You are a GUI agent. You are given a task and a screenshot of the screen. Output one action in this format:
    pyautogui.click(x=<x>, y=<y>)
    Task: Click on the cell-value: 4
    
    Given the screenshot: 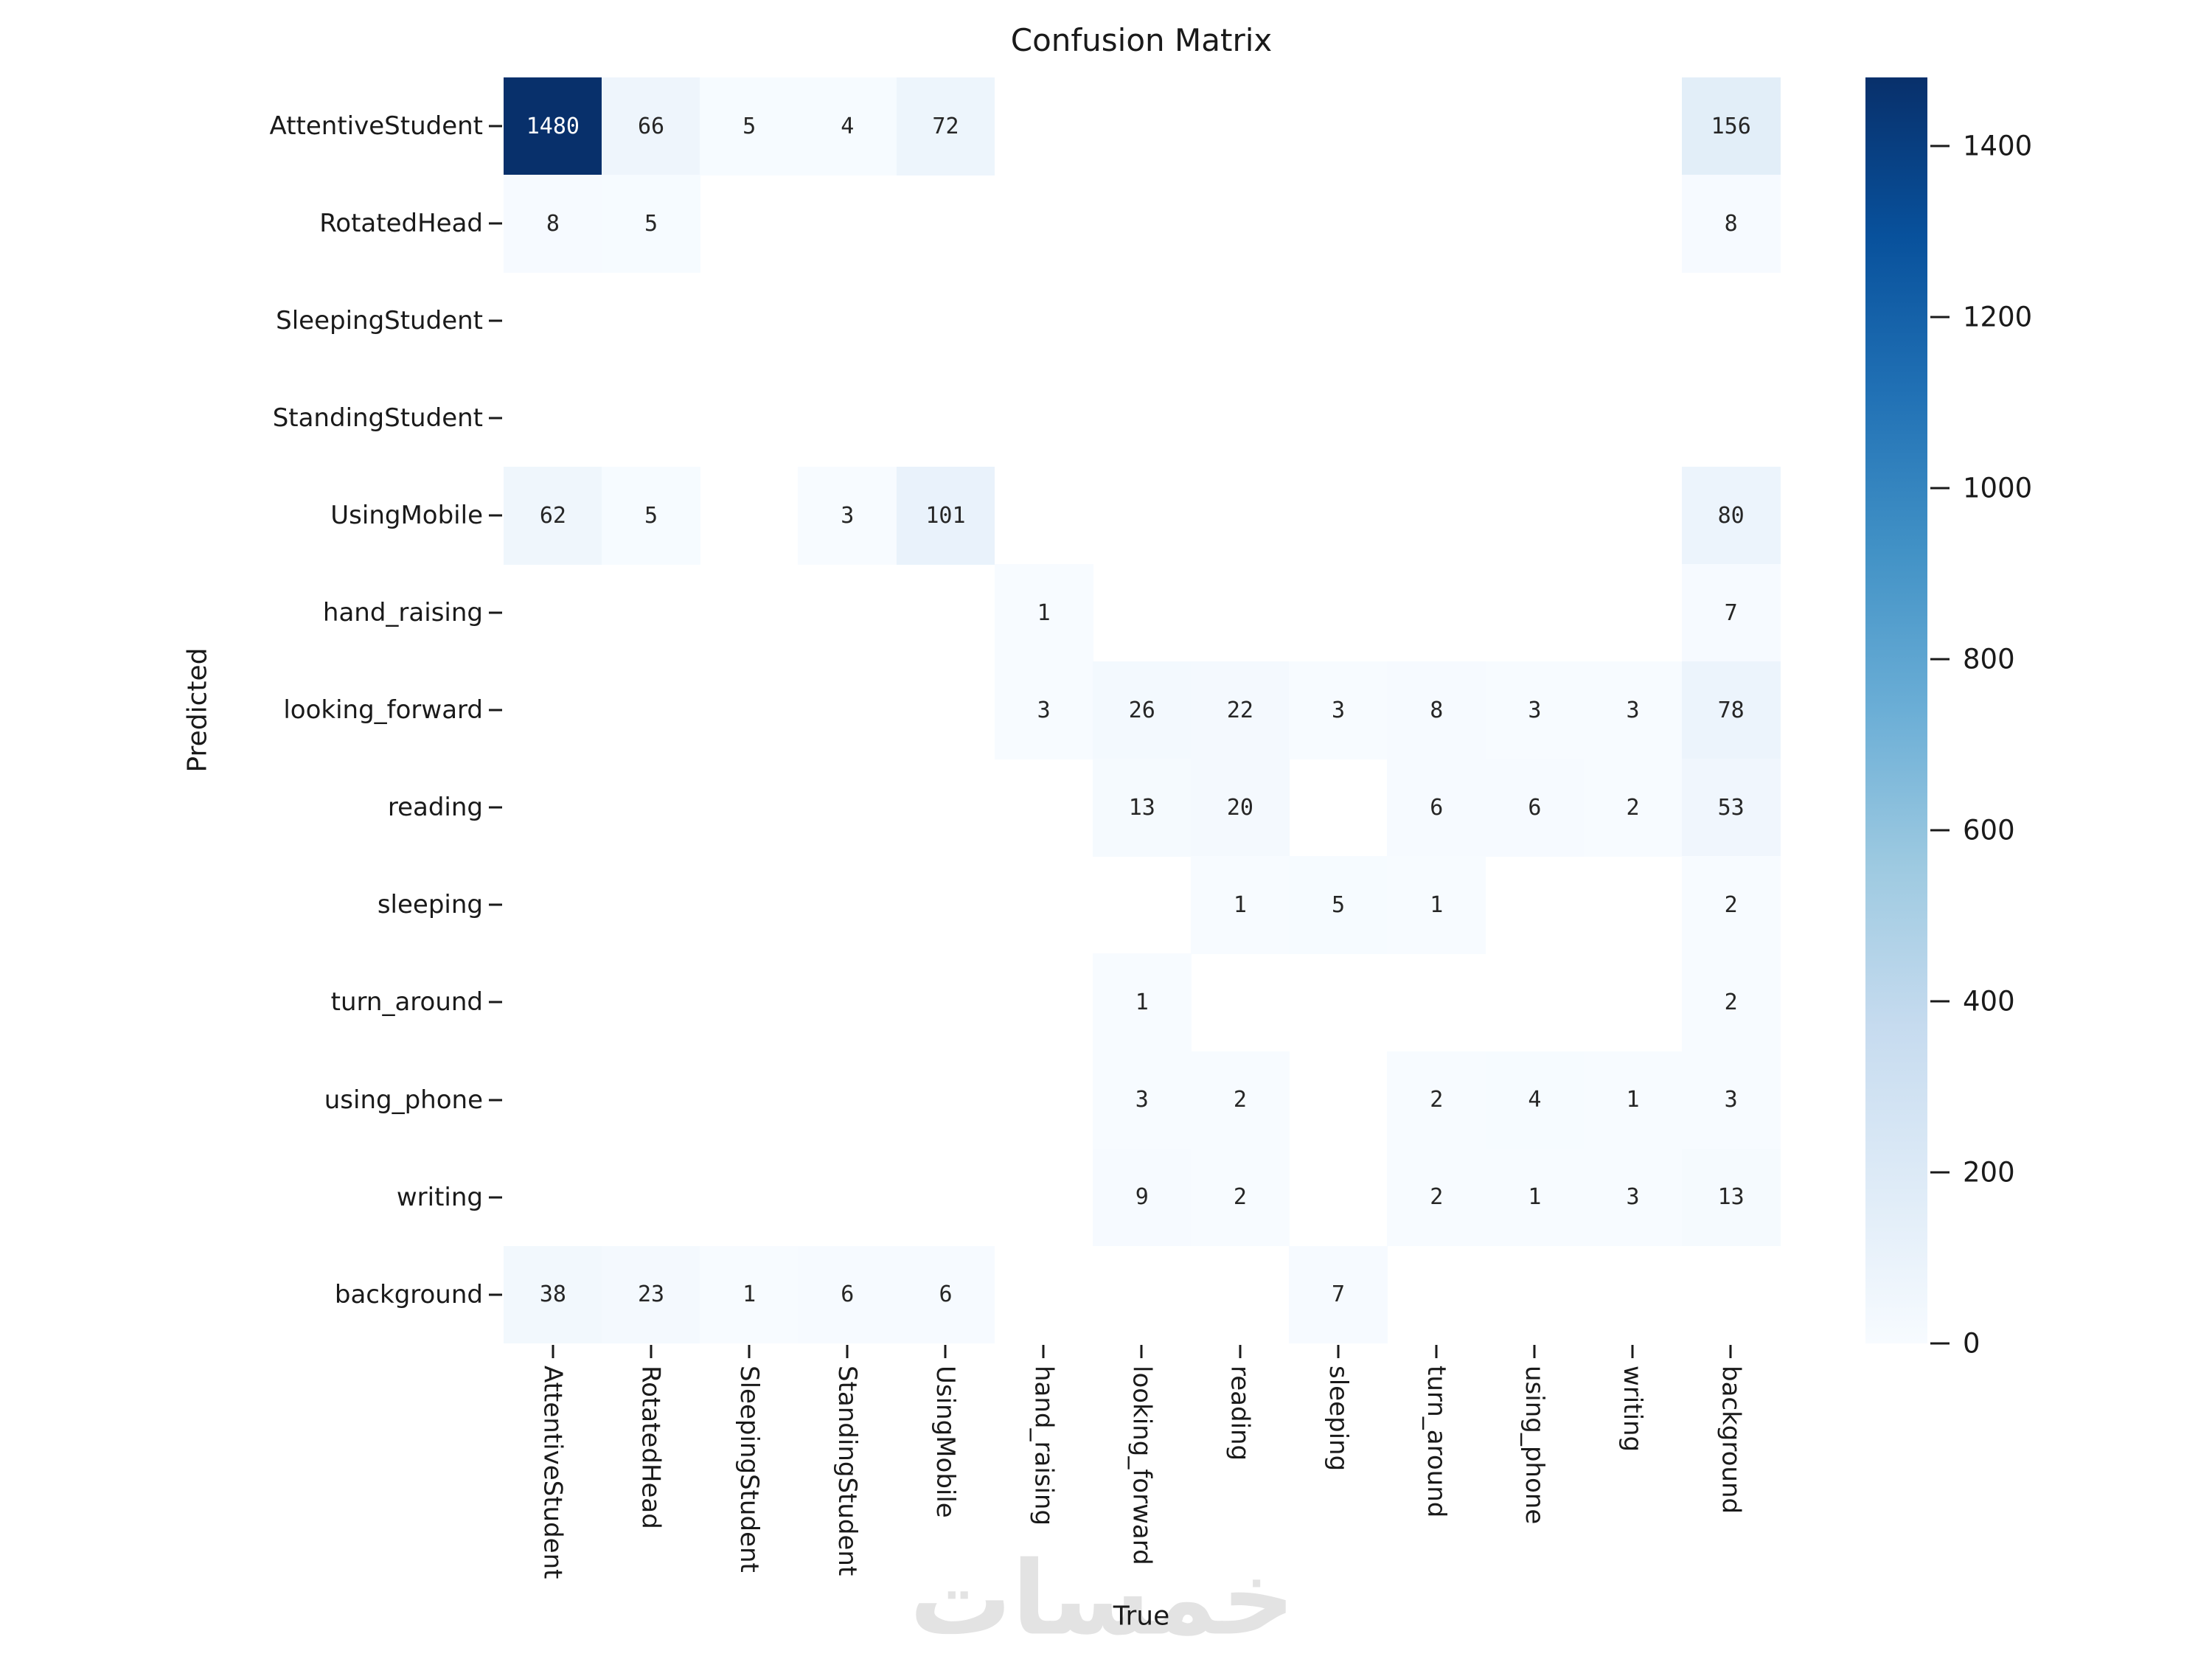 What is the action you would take?
    pyautogui.click(x=848, y=126)
    